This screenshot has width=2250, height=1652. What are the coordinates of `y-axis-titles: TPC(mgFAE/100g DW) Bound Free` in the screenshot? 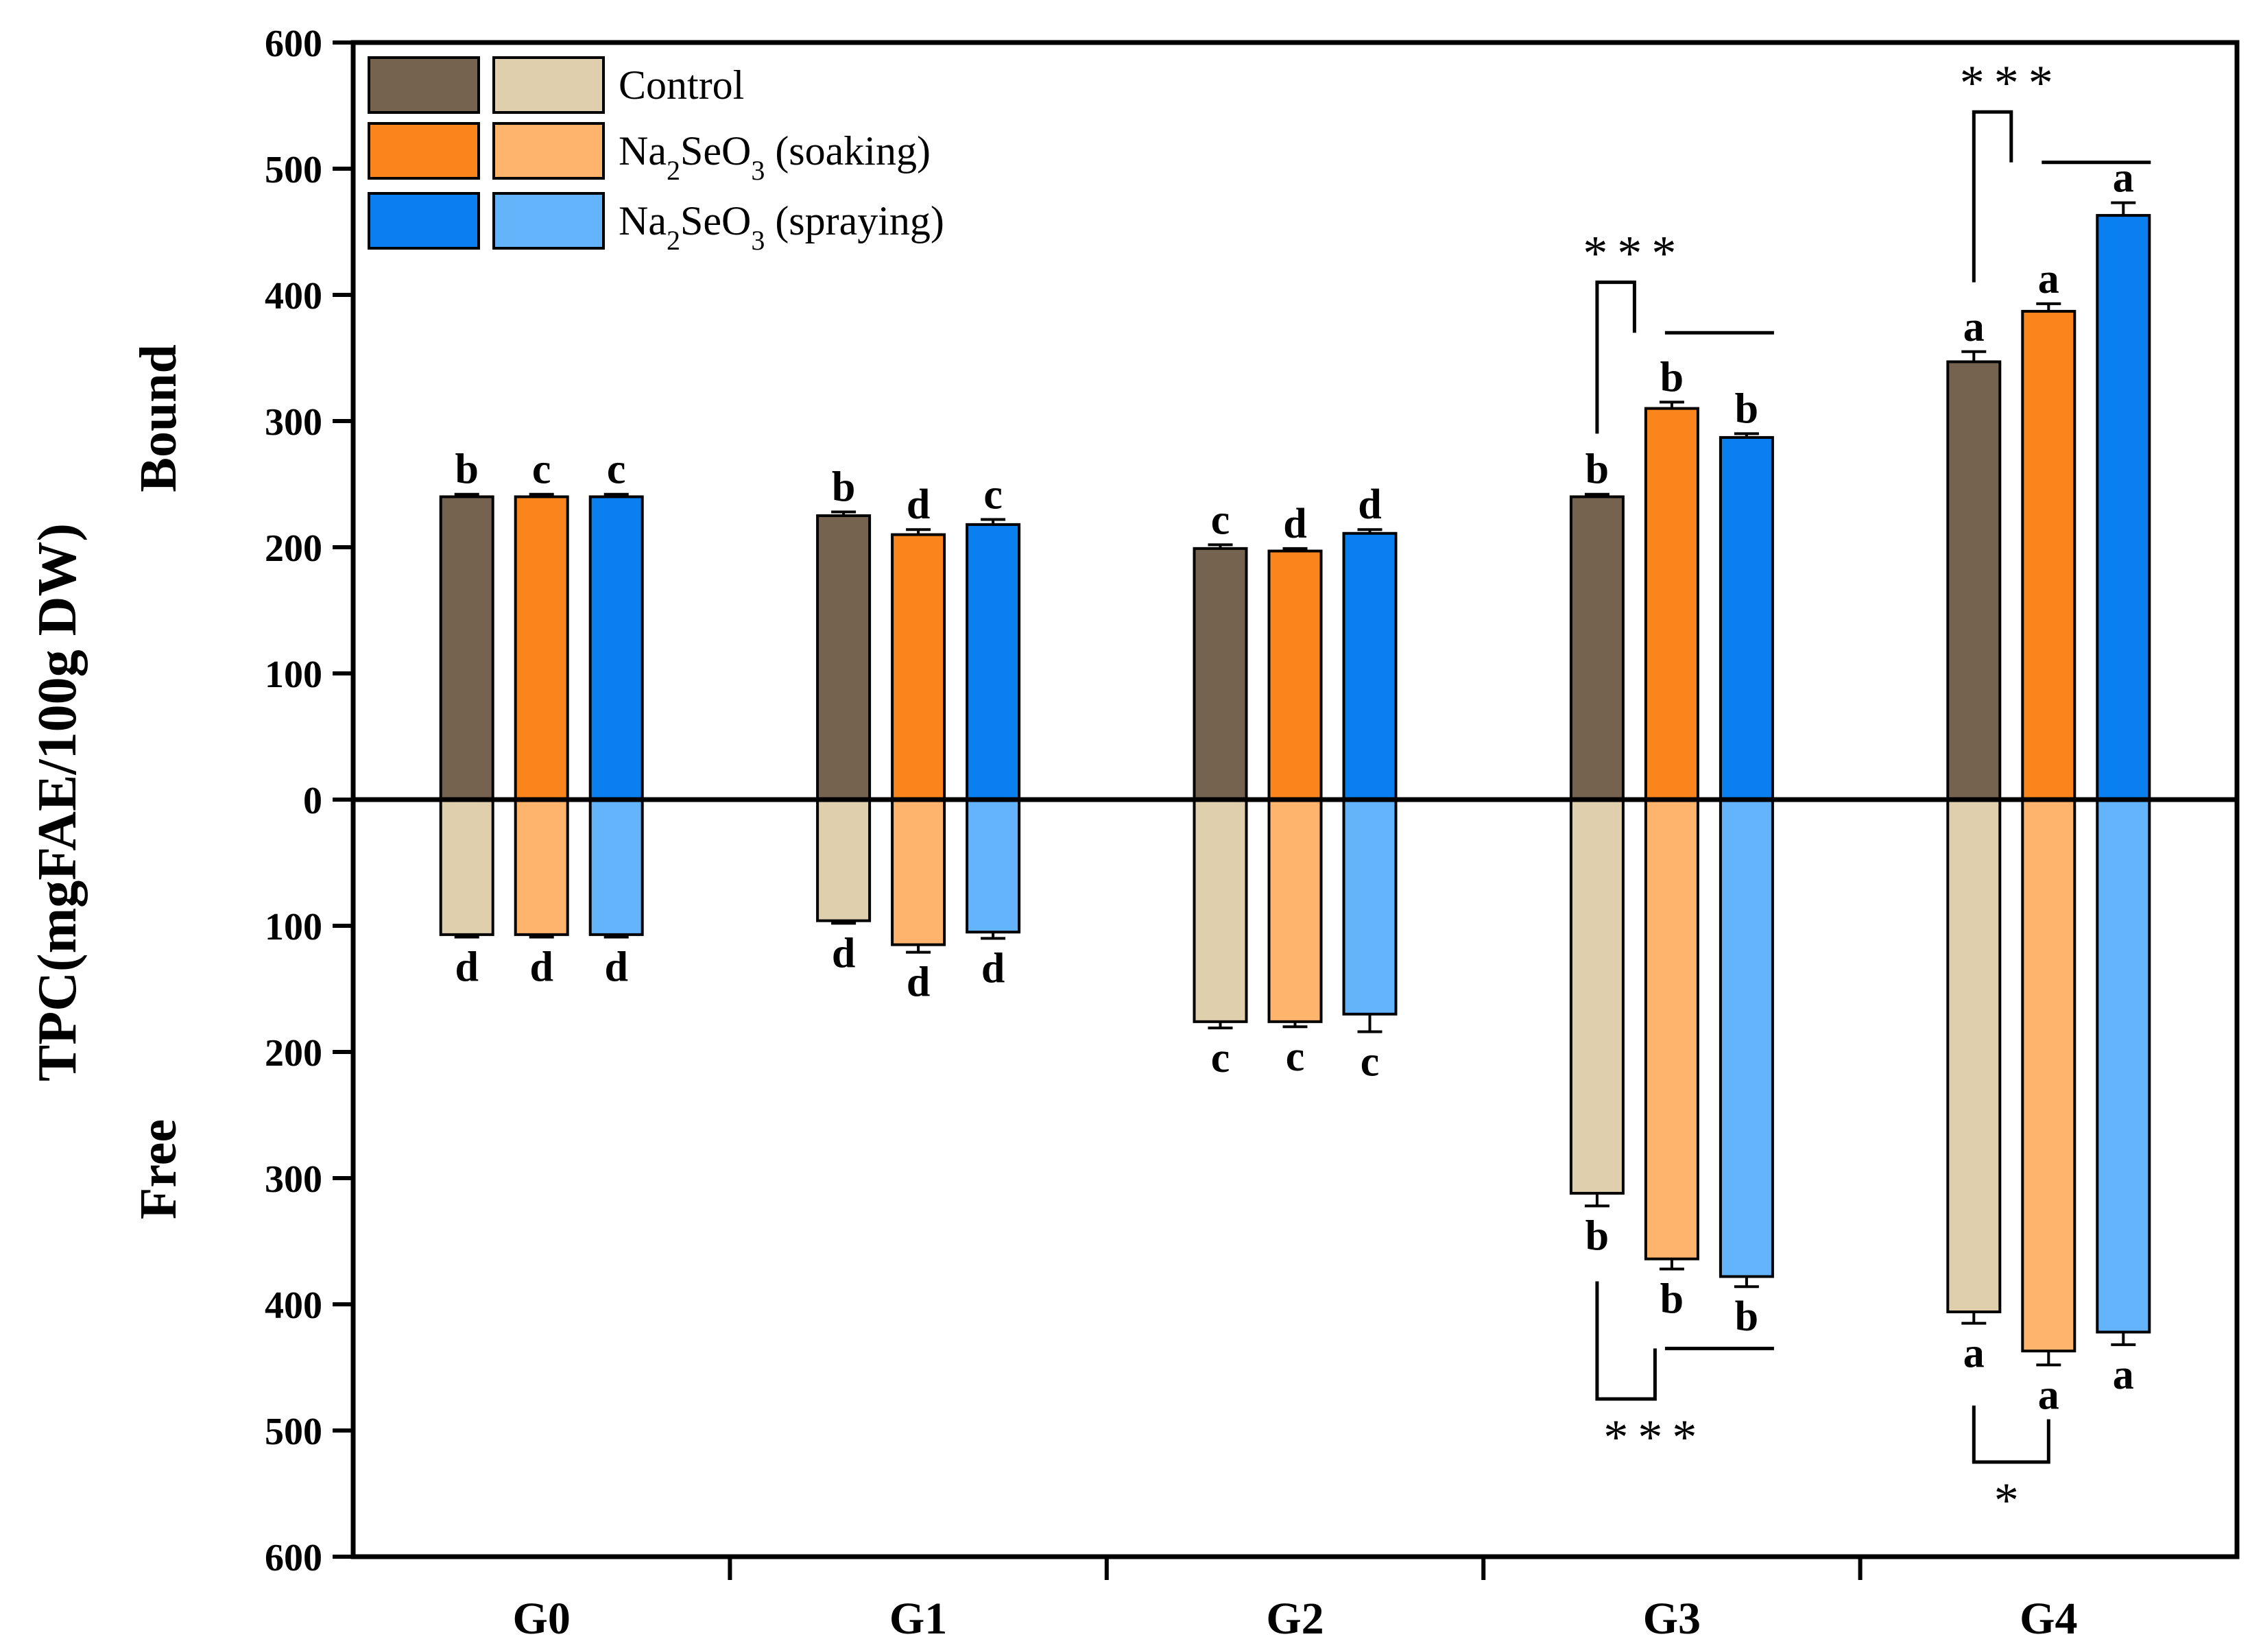 It's located at (107, 781).